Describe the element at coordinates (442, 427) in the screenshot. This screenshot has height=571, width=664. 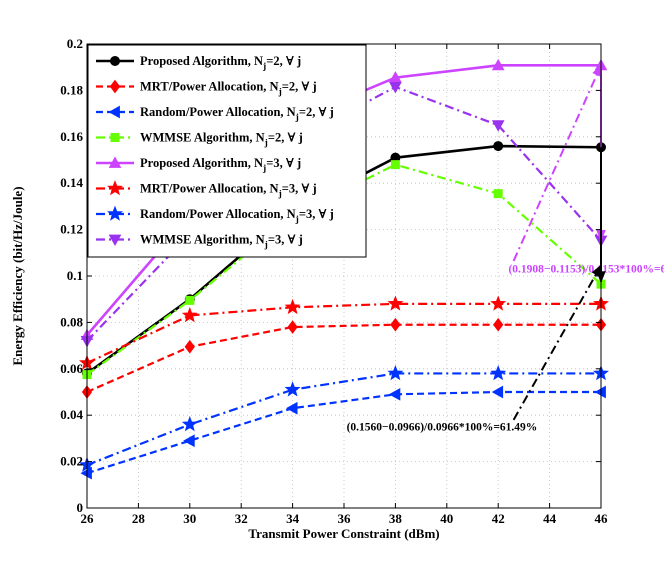
I see `annotation-text: (0.1560−0.0966)/0.0966*100%=61.49%` at that location.